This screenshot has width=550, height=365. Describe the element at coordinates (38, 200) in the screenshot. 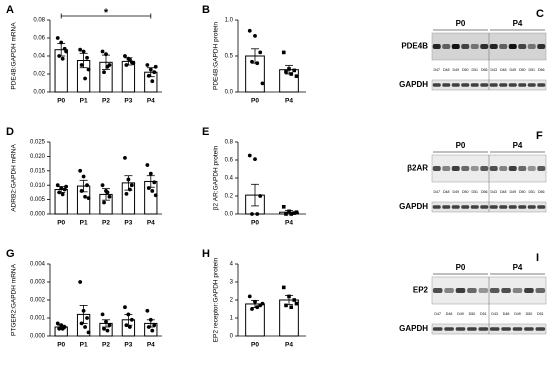

I see `y-tick-label: 0.005` at that location.